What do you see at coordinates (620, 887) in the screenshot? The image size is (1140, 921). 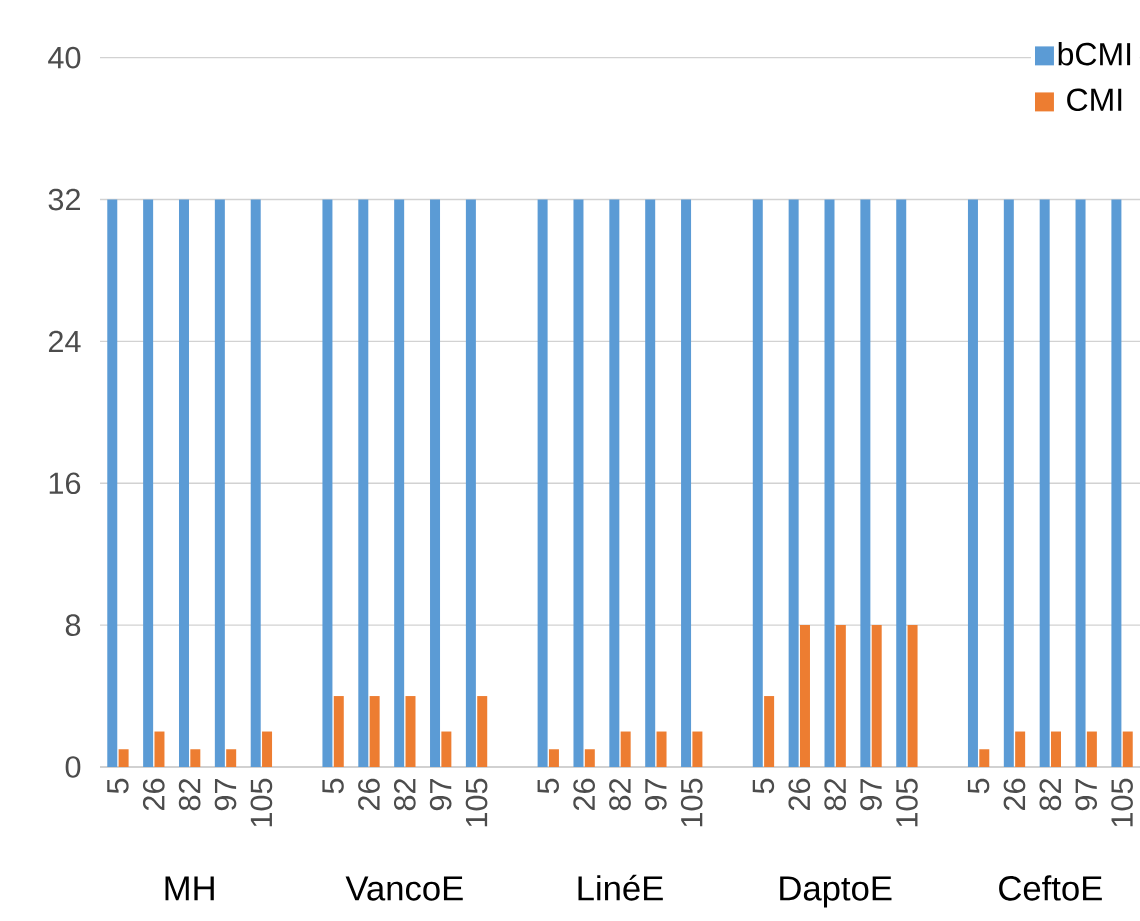 I see `text: LinéE` at bounding box center [620, 887].